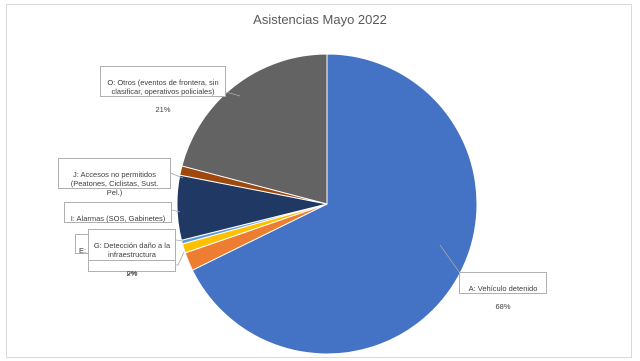 This screenshot has width=640, height=361. I want to click on data-label-g-name: G: Detección daño a la infraestructura, so click(132, 250).